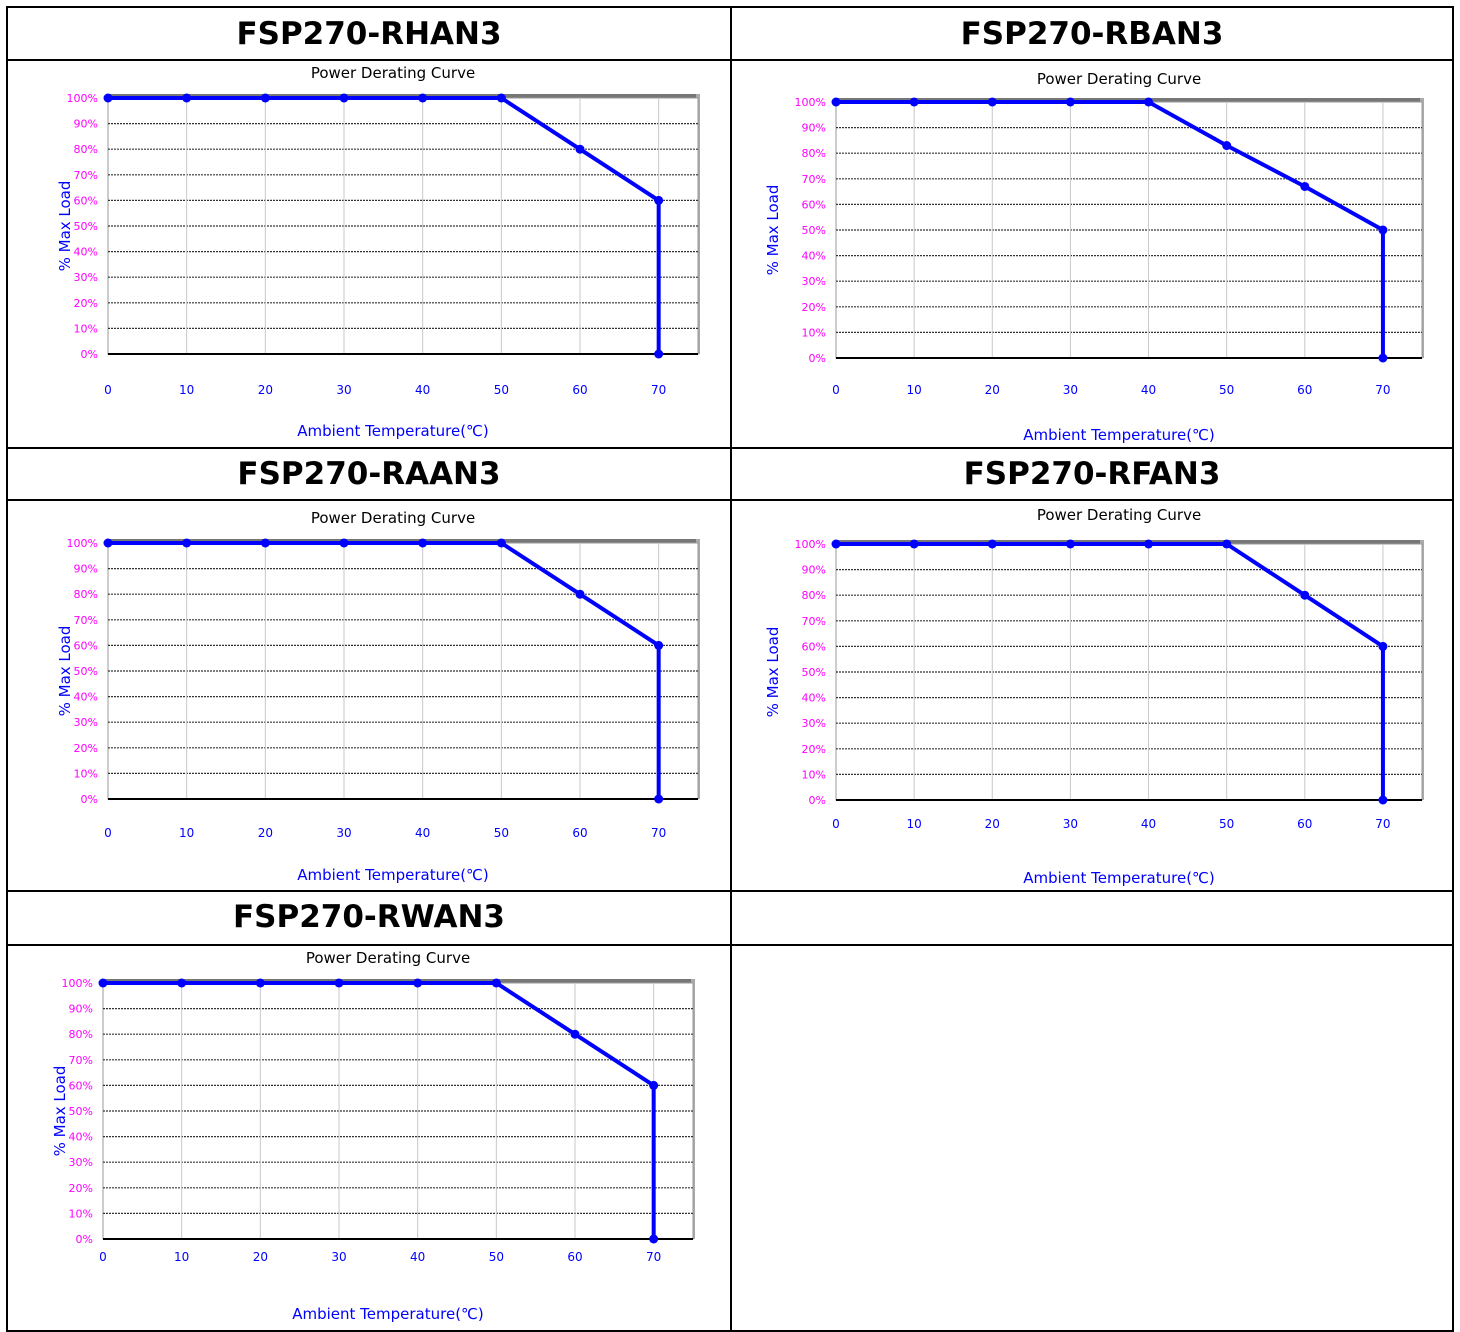 The height and width of the screenshot is (1332, 1460). Describe the element at coordinates (1092, 474) in the screenshot. I see `model-title: FSP270-RFAN3` at that location.